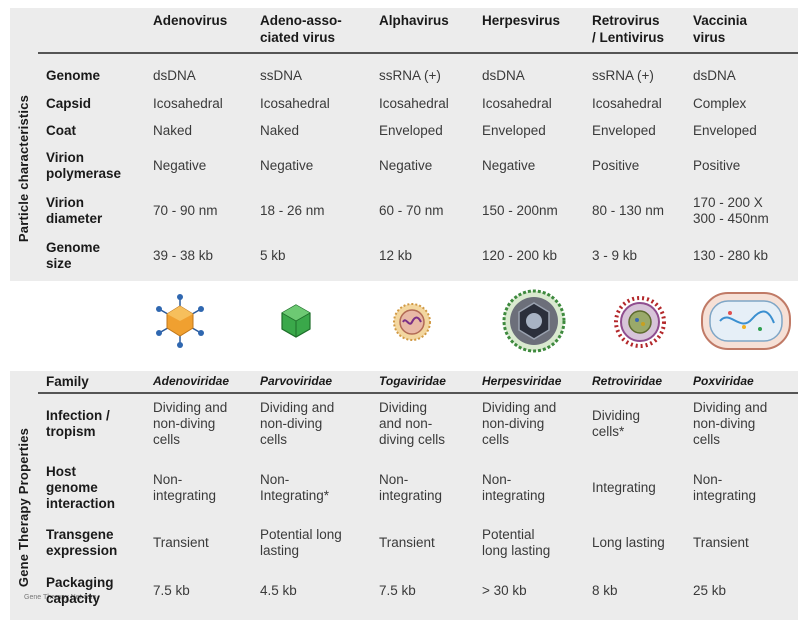 This screenshot has width=808, height=629. I want to click on family-cell: Herpesviridae, so click(522, 381).